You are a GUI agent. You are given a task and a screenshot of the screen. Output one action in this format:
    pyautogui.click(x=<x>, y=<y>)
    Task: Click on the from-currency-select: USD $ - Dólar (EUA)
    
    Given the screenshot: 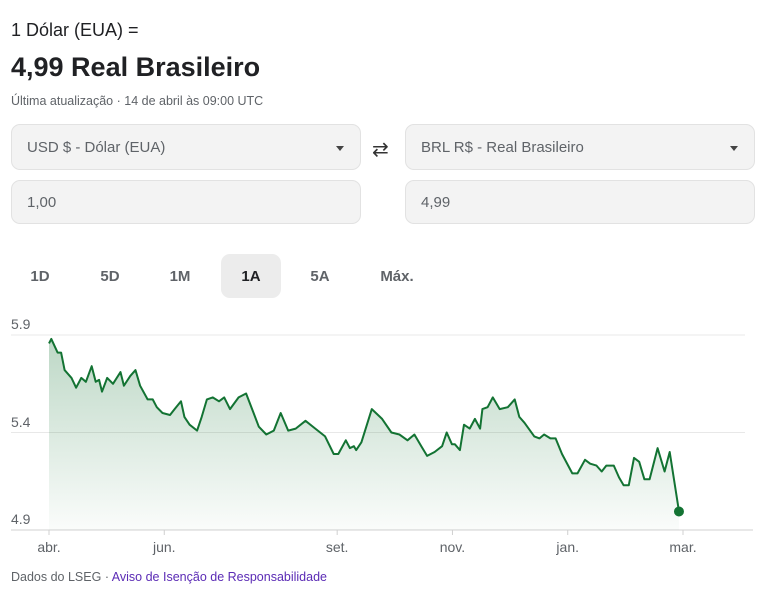 What is the action you would take?
    pyautogui.click(x=186, y=147)
    